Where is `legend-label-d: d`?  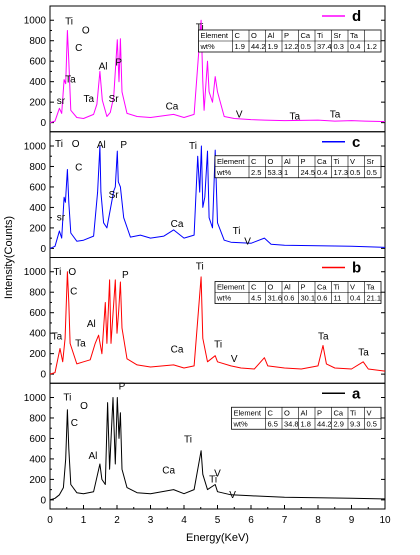
legend-label-d: d is located at coordinates (356, 16).